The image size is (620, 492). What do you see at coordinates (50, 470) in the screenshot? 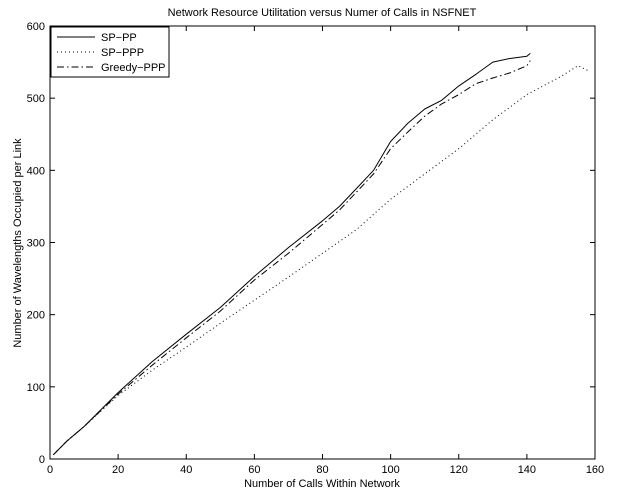
I see `x-tick-label: 0` at bounding box center [50, 470].